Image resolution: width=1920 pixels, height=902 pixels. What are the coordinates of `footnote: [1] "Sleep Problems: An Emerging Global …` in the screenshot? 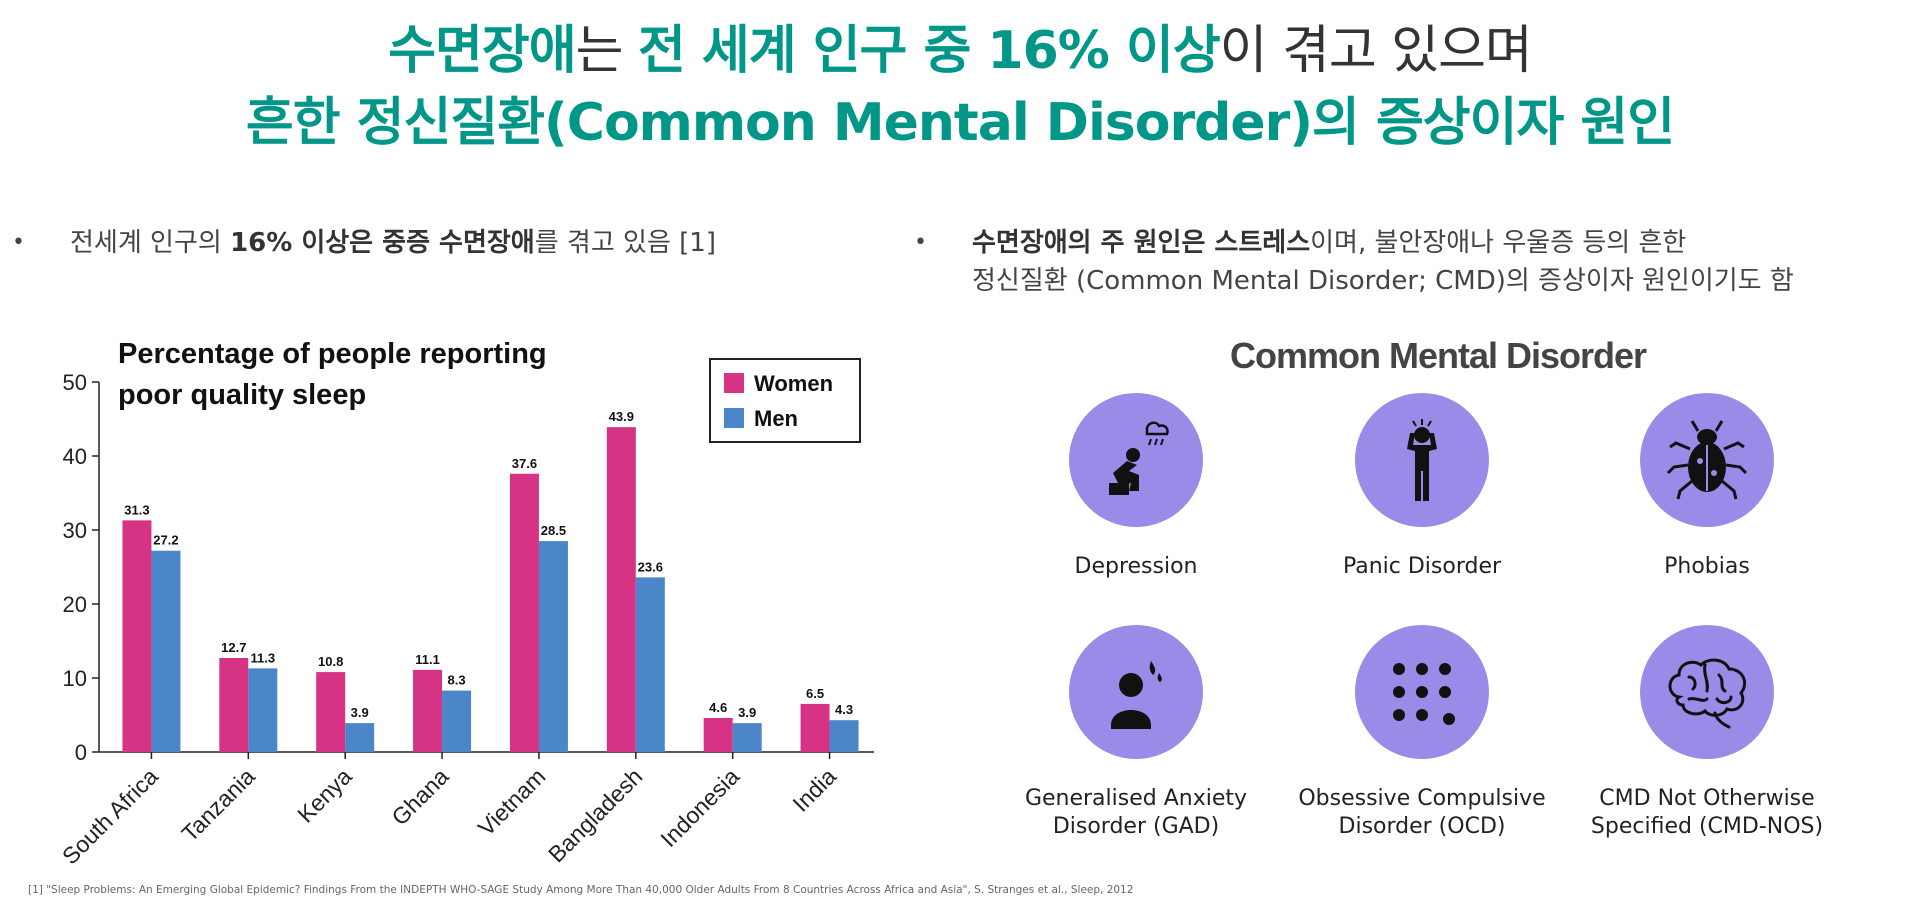 It's located at (581, 890).